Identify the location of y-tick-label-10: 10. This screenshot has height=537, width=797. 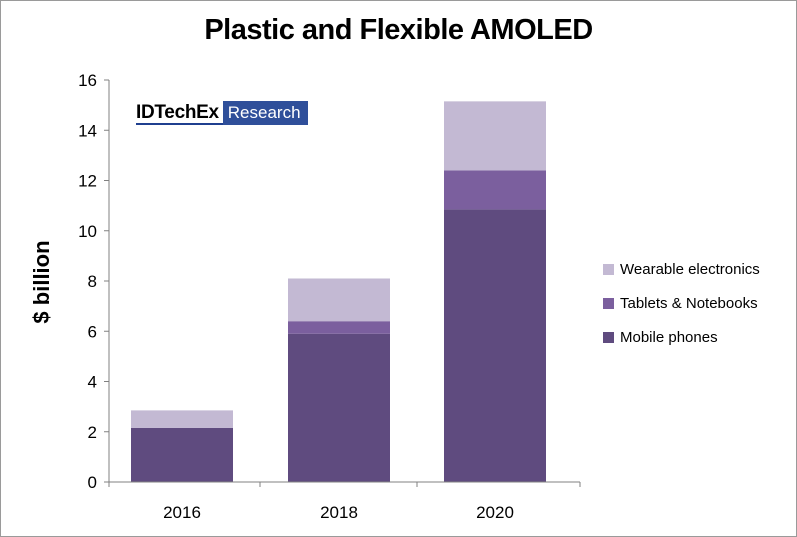
(87, 231).